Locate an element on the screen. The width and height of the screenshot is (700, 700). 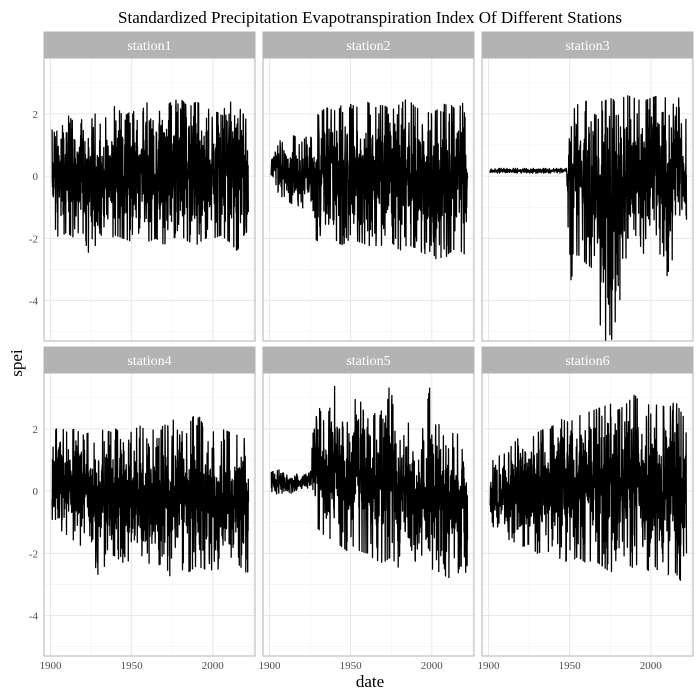
facet-strip-label: station3 is located at coordinates (587, 46).